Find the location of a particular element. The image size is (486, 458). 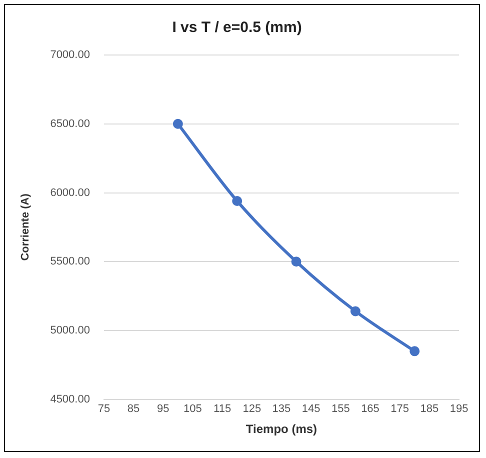

y-tick-label: 6000.00 is located at coordinates (70, 192).